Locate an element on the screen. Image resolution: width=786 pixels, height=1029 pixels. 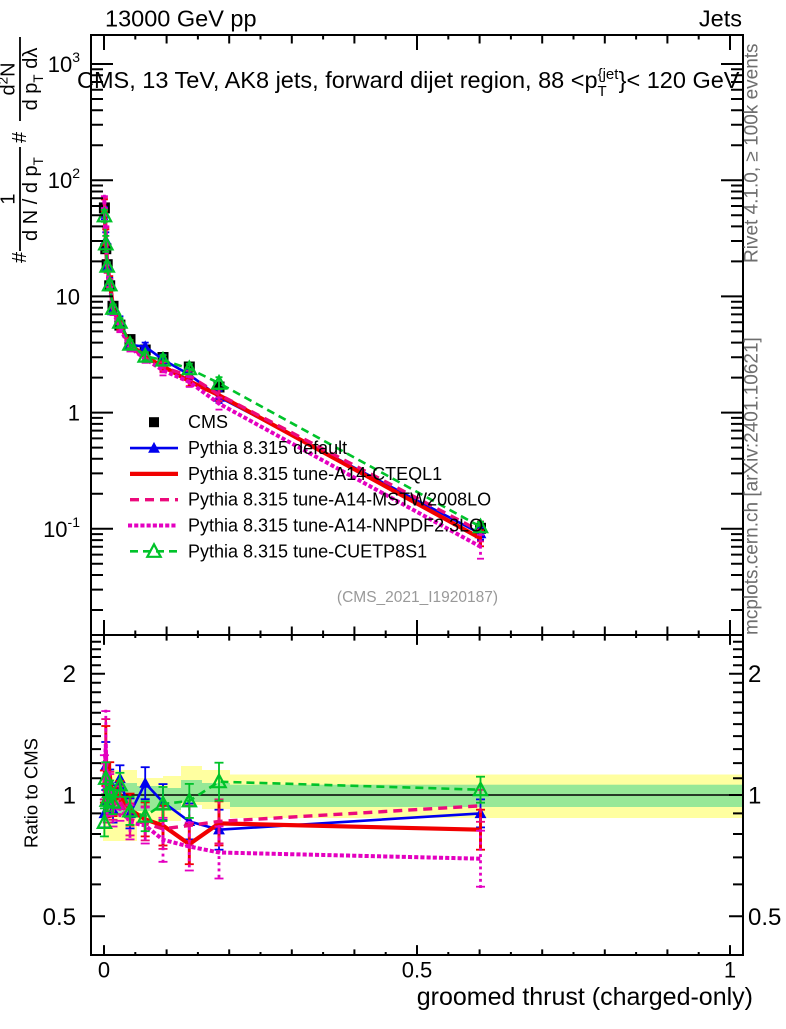
svg-text: (CMS_2021_I1920187) is located at coordinates (417, 597).